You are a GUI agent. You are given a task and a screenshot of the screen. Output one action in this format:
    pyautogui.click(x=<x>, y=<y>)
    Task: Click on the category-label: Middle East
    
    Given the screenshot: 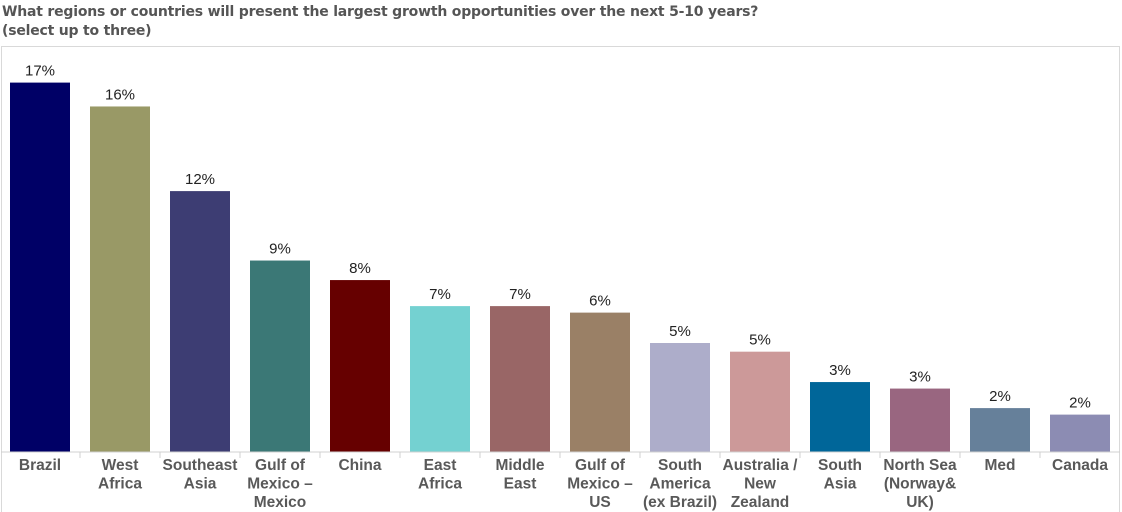 What is the action you would take?
    pyautogui.click(x=519, y=475)
    